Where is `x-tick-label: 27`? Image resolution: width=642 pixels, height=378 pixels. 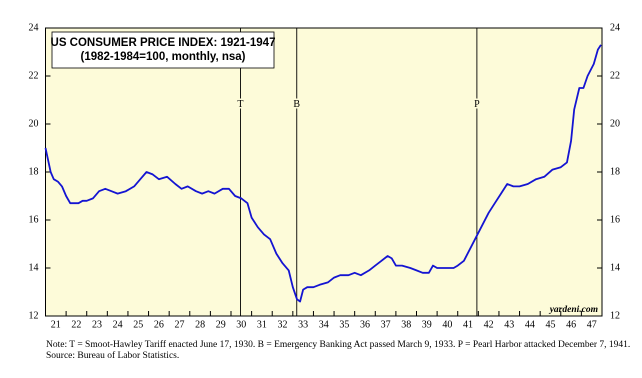
x-tick-label: 27 is located at coordinates (179, 324).